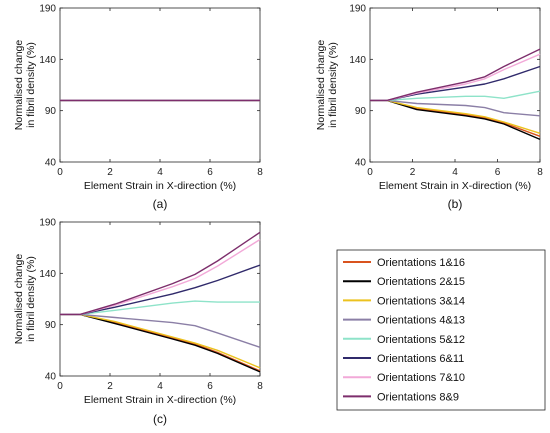 This screenshot has height=433, width=550. I want to click on legend-entry-label: Orientations 6&11, so click(420, 359).